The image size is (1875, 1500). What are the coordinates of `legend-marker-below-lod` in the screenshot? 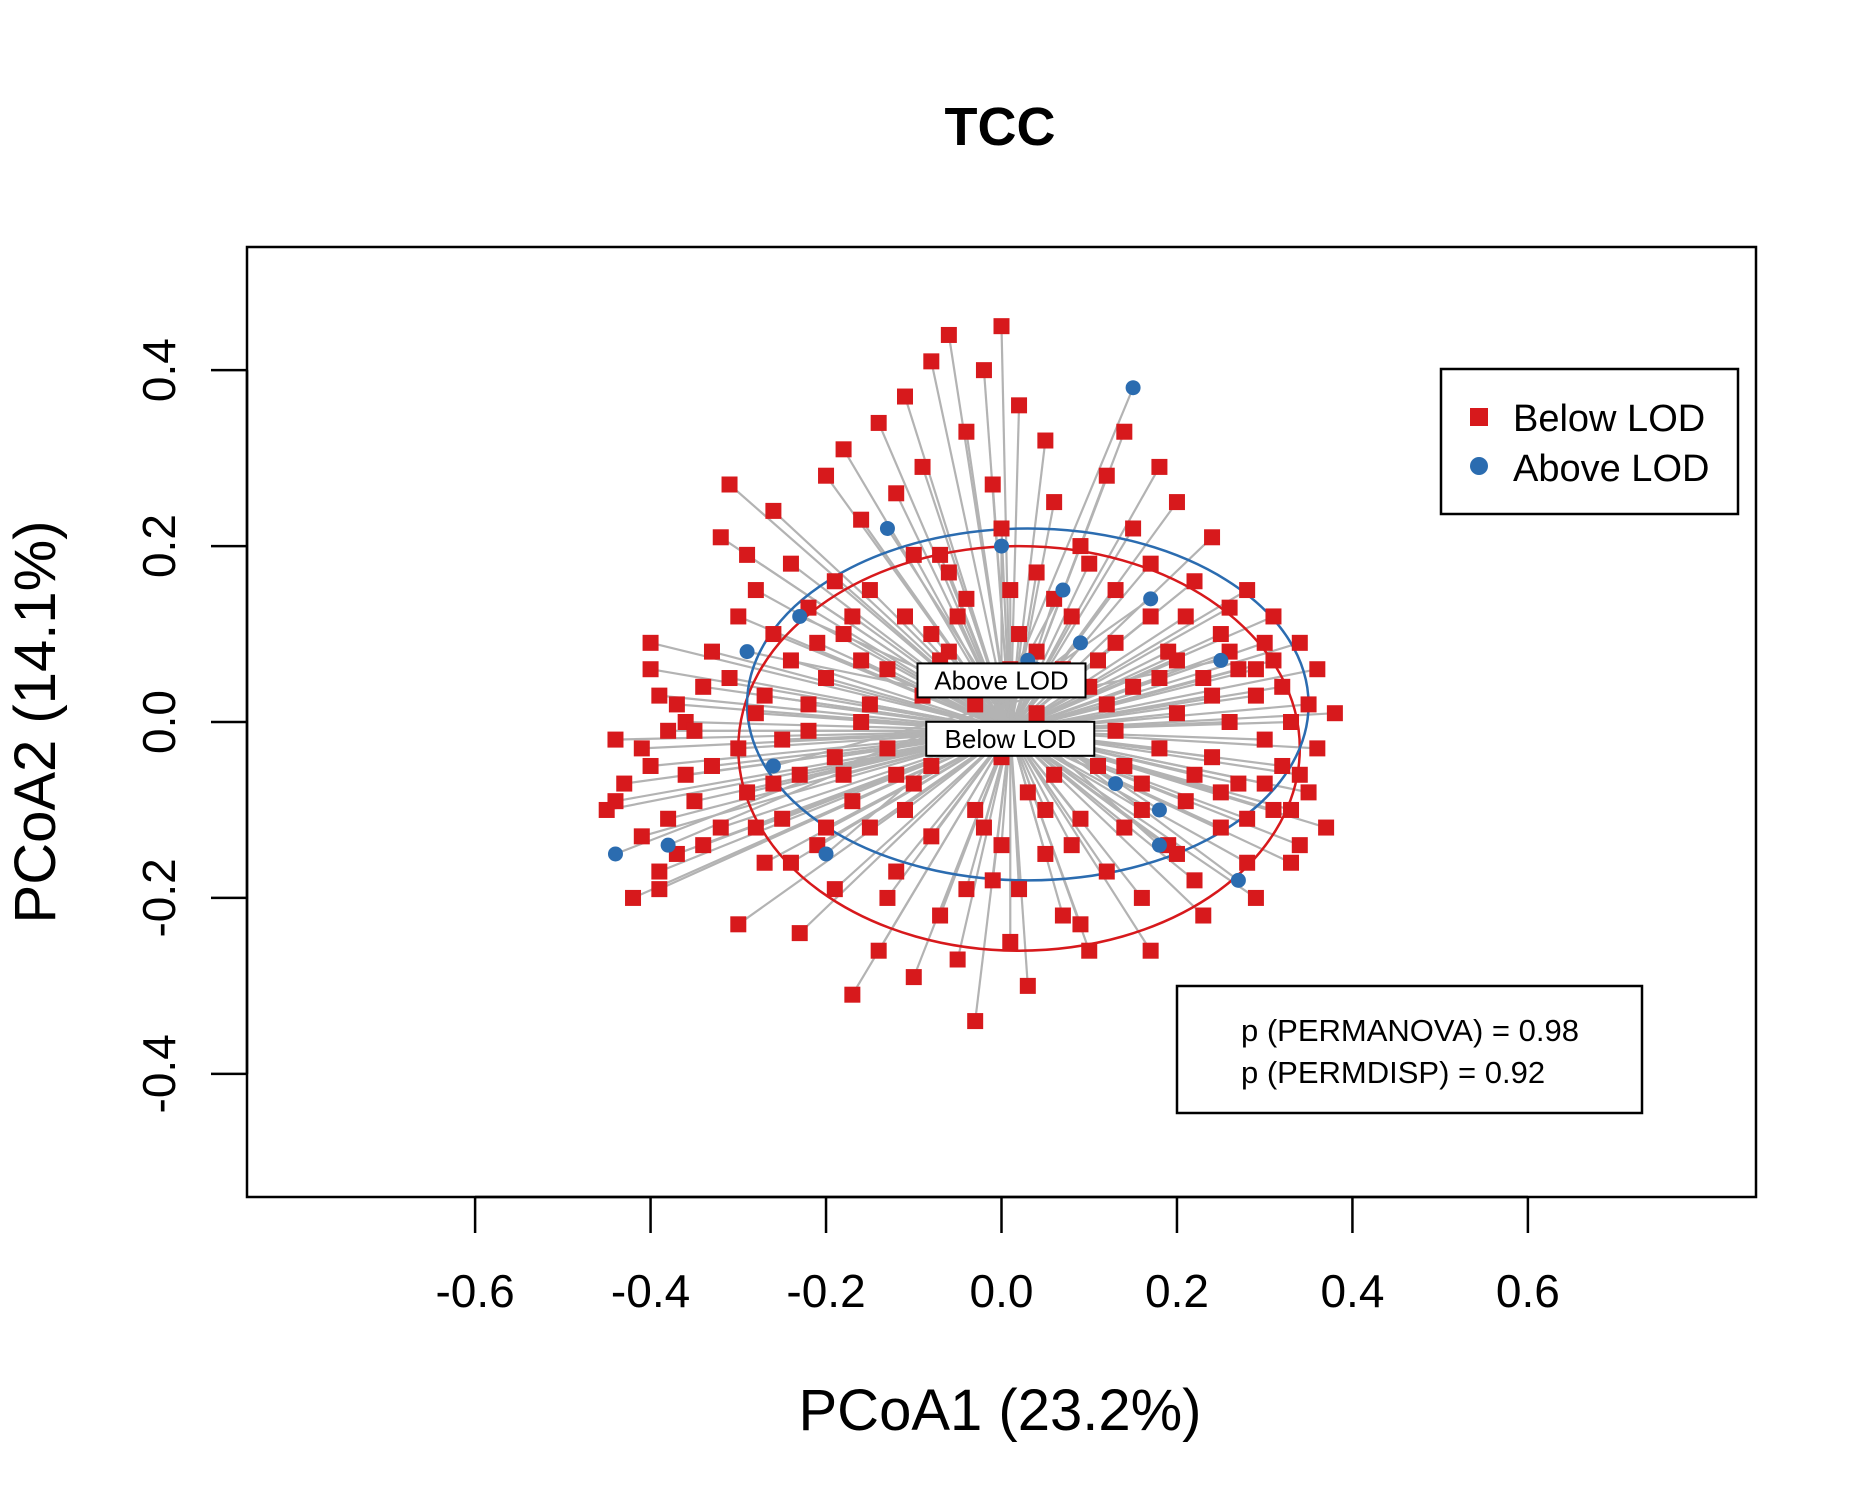 It's located at (1479, 417).